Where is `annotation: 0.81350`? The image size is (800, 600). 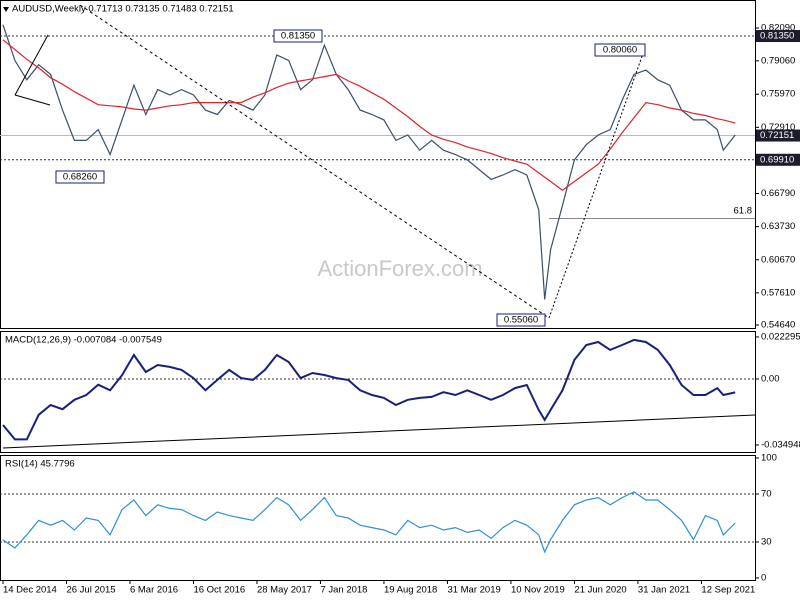
annotation: 0.81350 is located at coordinates (298, 36).